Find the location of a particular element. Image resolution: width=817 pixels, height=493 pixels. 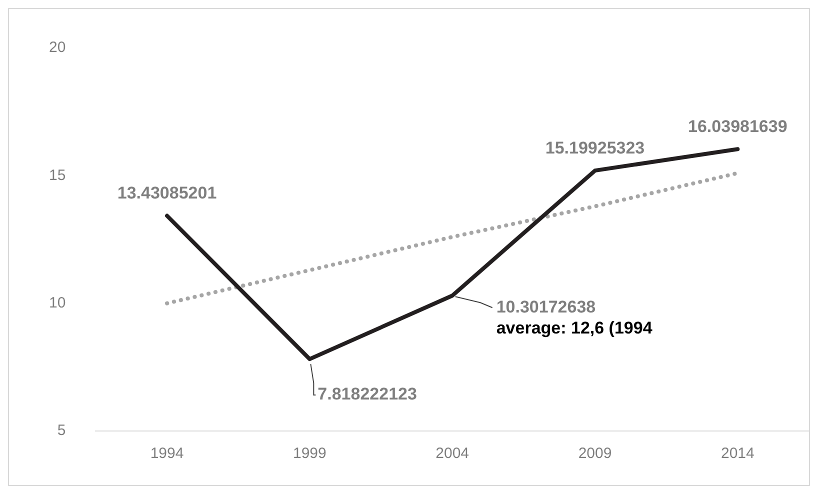

y-tick-label: 20 is located at coordinates (57, 47).